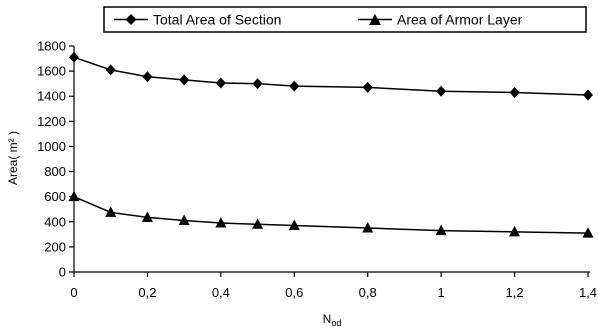  Describe the element at coordinates (13, 158) in the screenshot. I see `y-axis-title: Area( m² )` at that location.